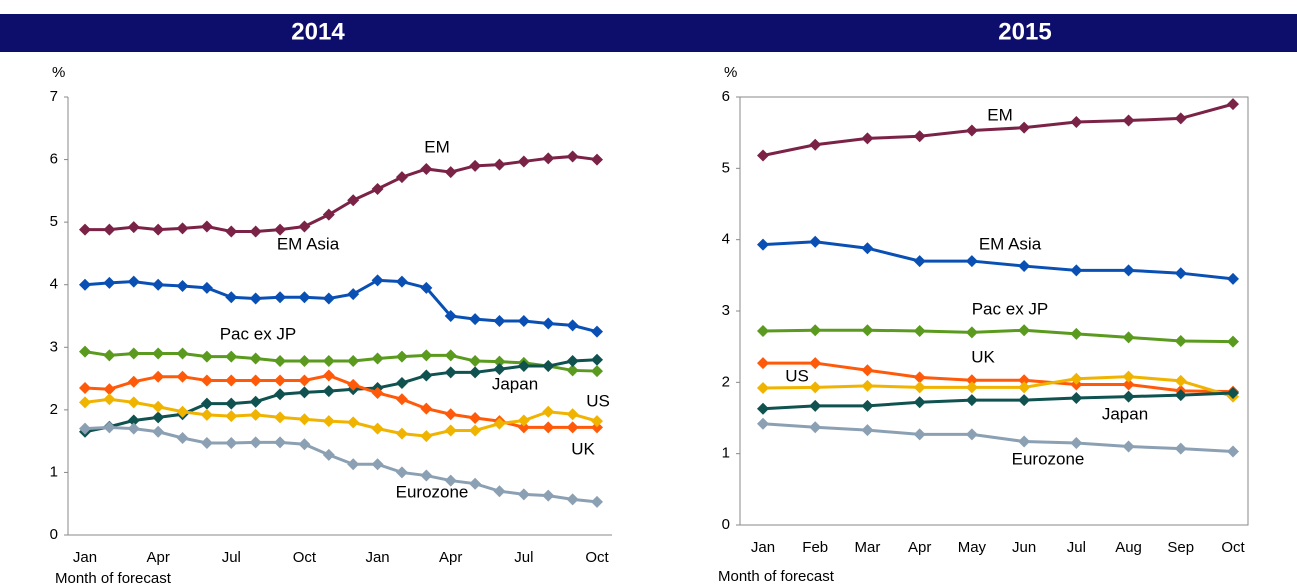  I want to click on y-tick-label: 3, so click(54, 346).